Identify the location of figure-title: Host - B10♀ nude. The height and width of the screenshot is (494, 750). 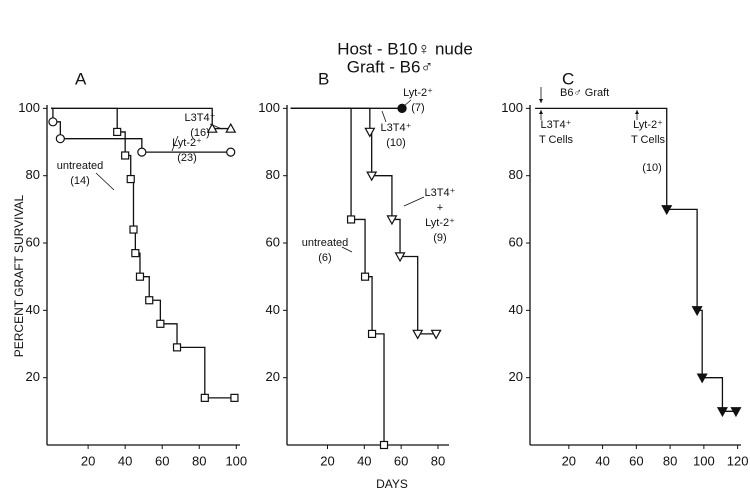
(405, 48).